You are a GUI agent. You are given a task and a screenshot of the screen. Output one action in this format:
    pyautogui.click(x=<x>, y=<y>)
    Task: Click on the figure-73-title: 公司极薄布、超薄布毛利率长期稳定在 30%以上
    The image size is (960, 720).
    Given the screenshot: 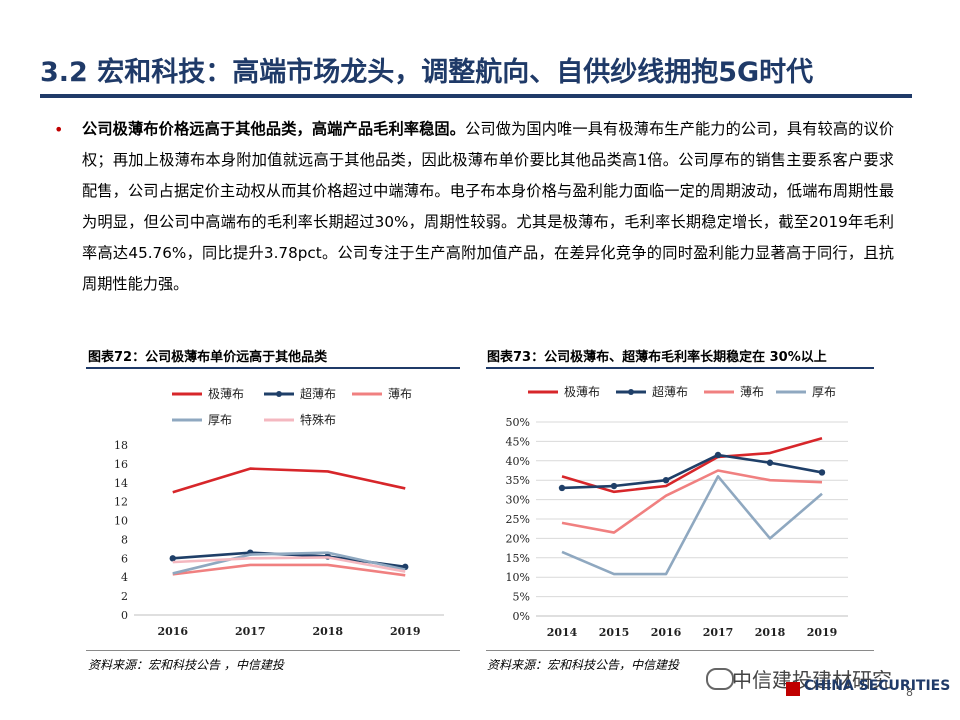 What is the action you would take?
    pyautogui.click(x=685, y=357)
    